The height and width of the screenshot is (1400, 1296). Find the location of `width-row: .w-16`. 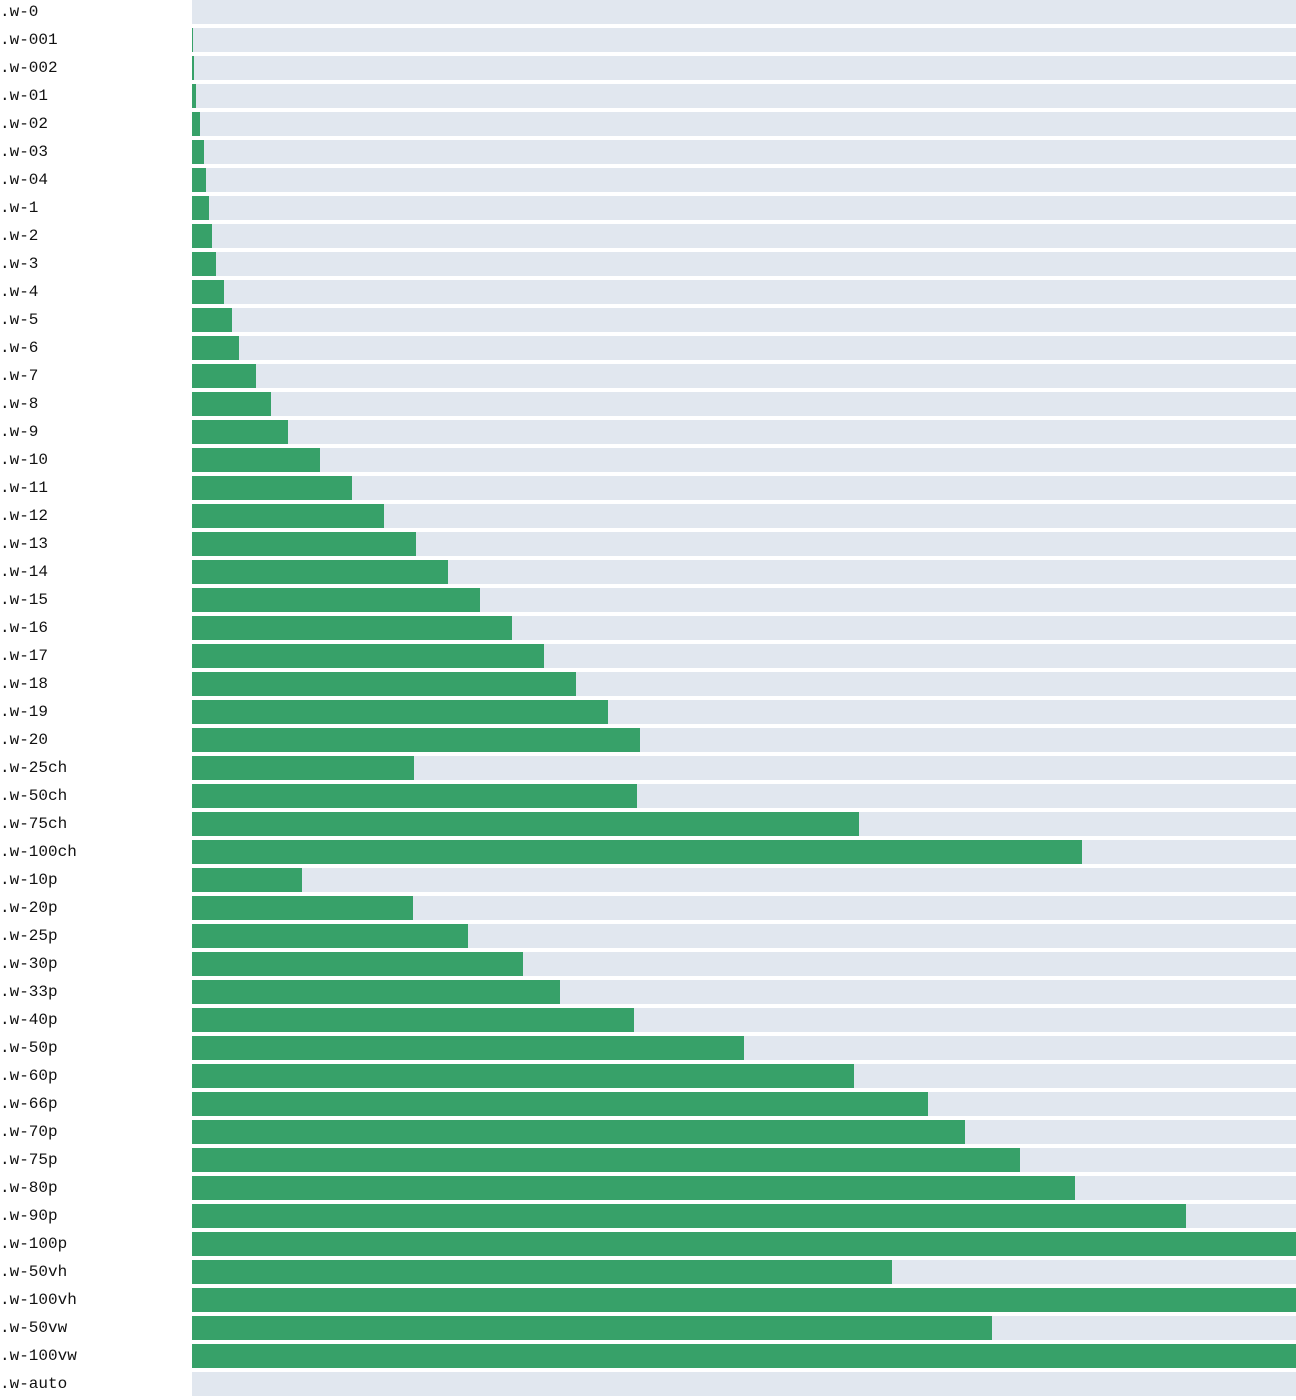

width-row: .w-16 is located at coordinates (648, 630).